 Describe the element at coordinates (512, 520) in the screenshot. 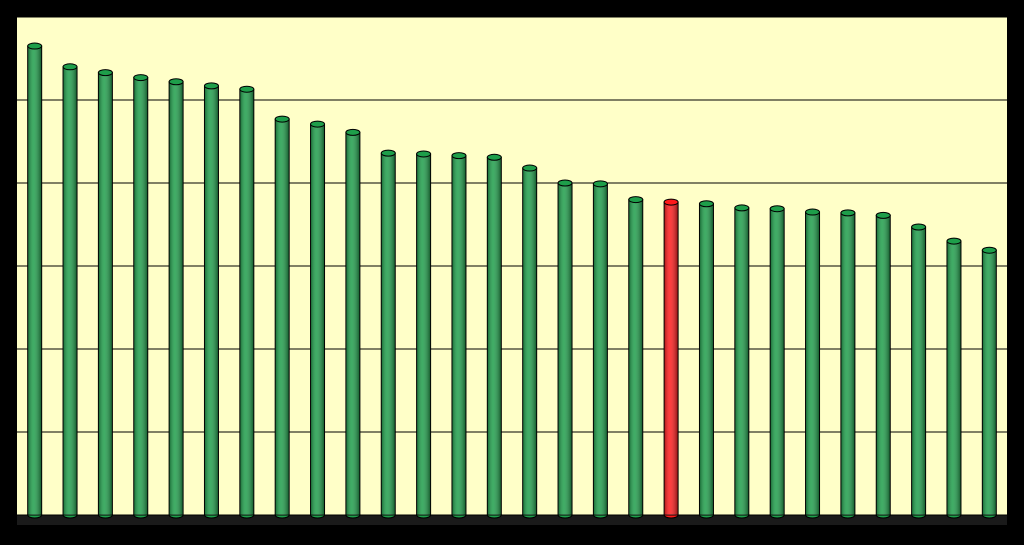

I see `floor` at that location.